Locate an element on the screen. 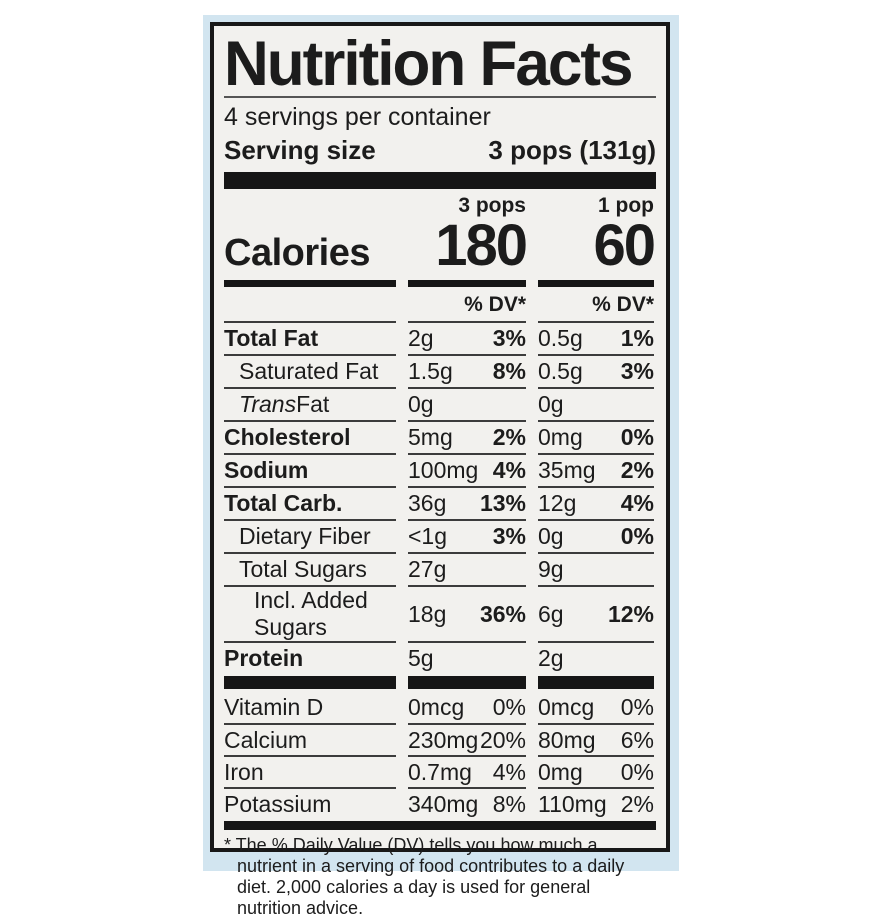  title-divider is located at coordinates (440, 97).